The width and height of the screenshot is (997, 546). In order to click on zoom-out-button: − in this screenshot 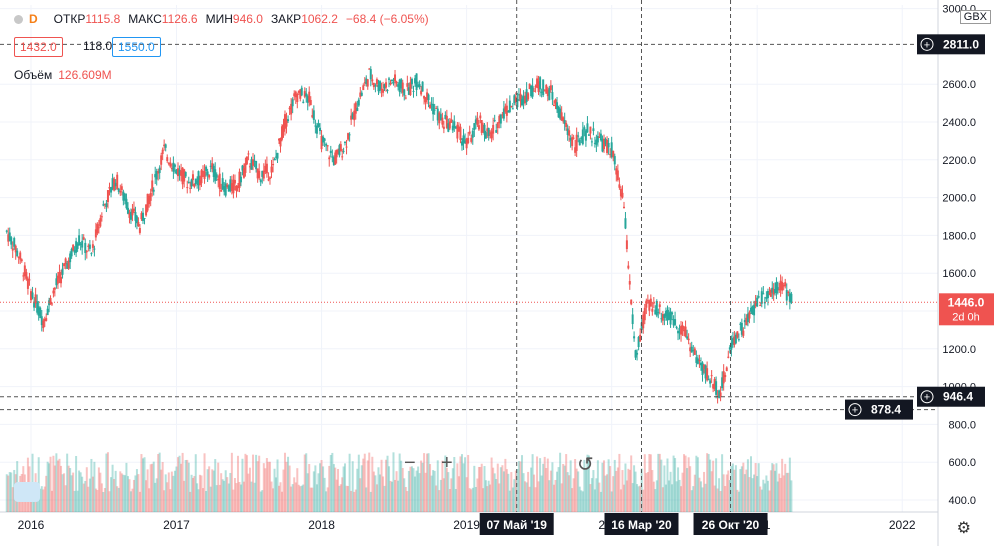, I will do `click(410, 463)`.